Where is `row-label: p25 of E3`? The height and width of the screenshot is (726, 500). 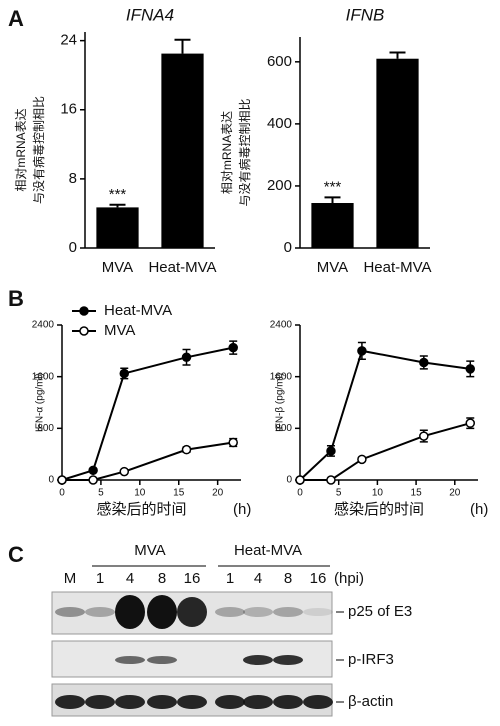 row-label: p25 of E3 is located at coordinates (380, 611).